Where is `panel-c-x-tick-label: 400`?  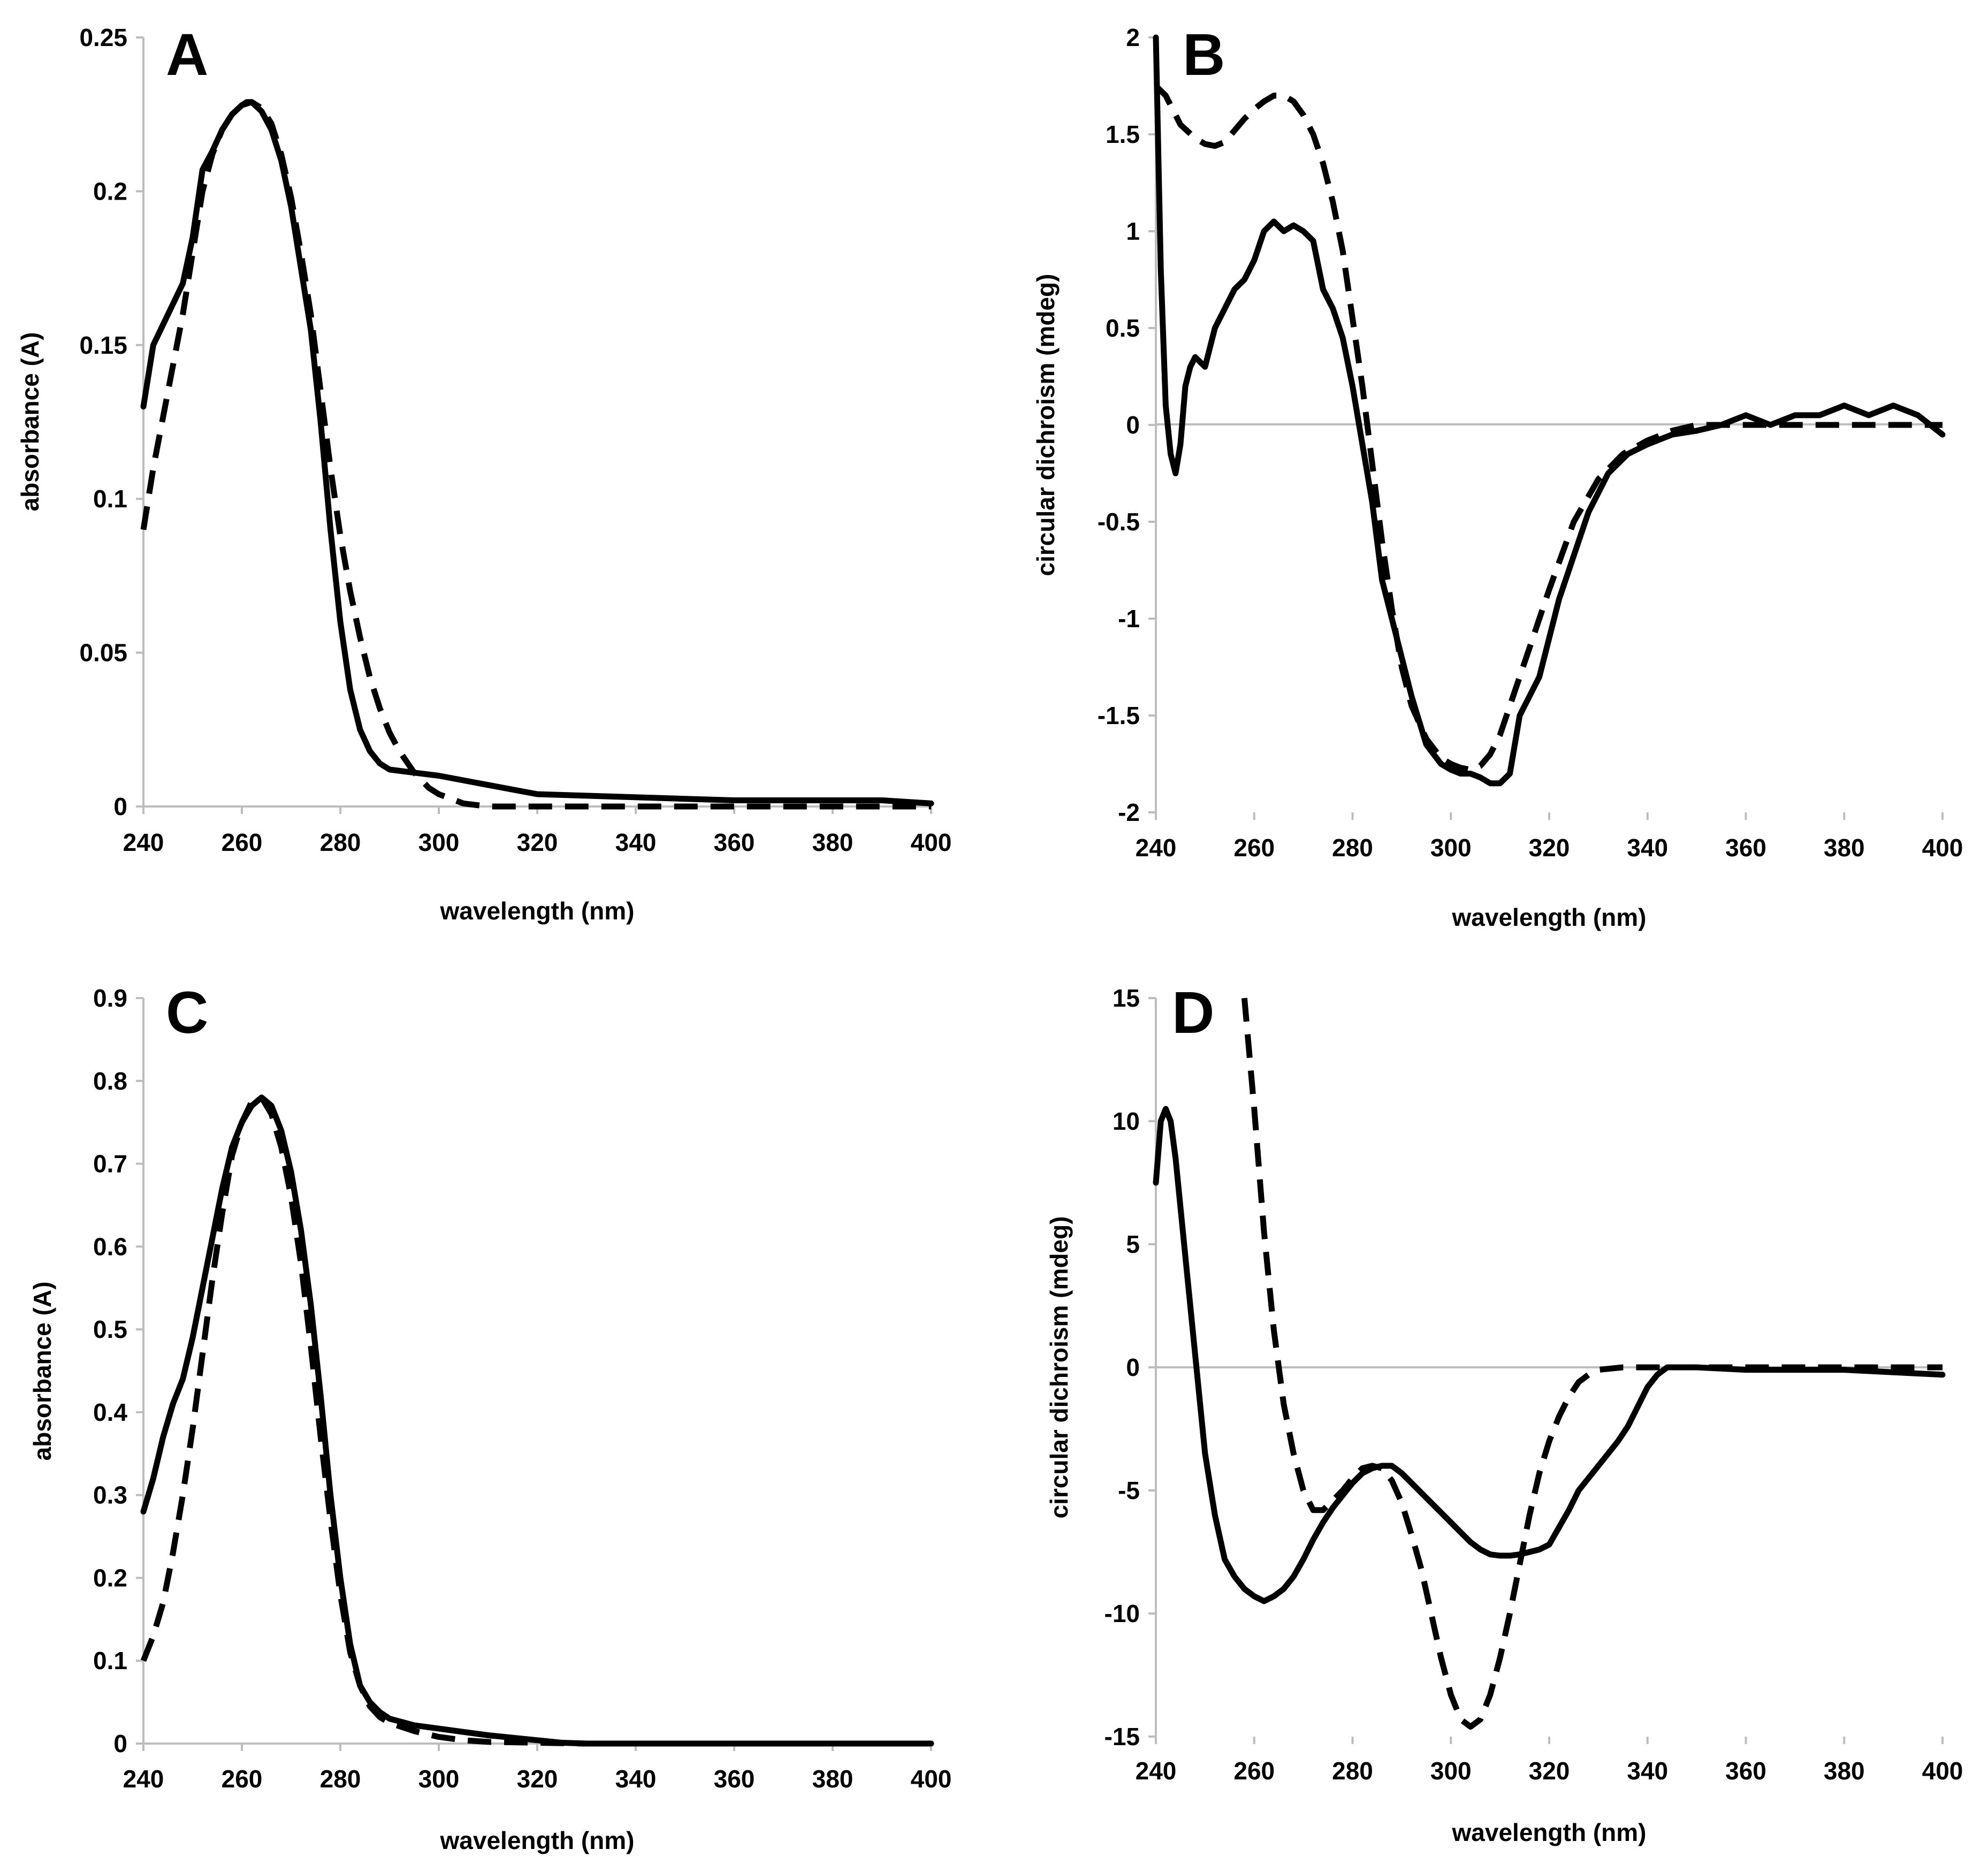
panel-c-x-tick-label: 400 is located at coordinates (932, 1779).